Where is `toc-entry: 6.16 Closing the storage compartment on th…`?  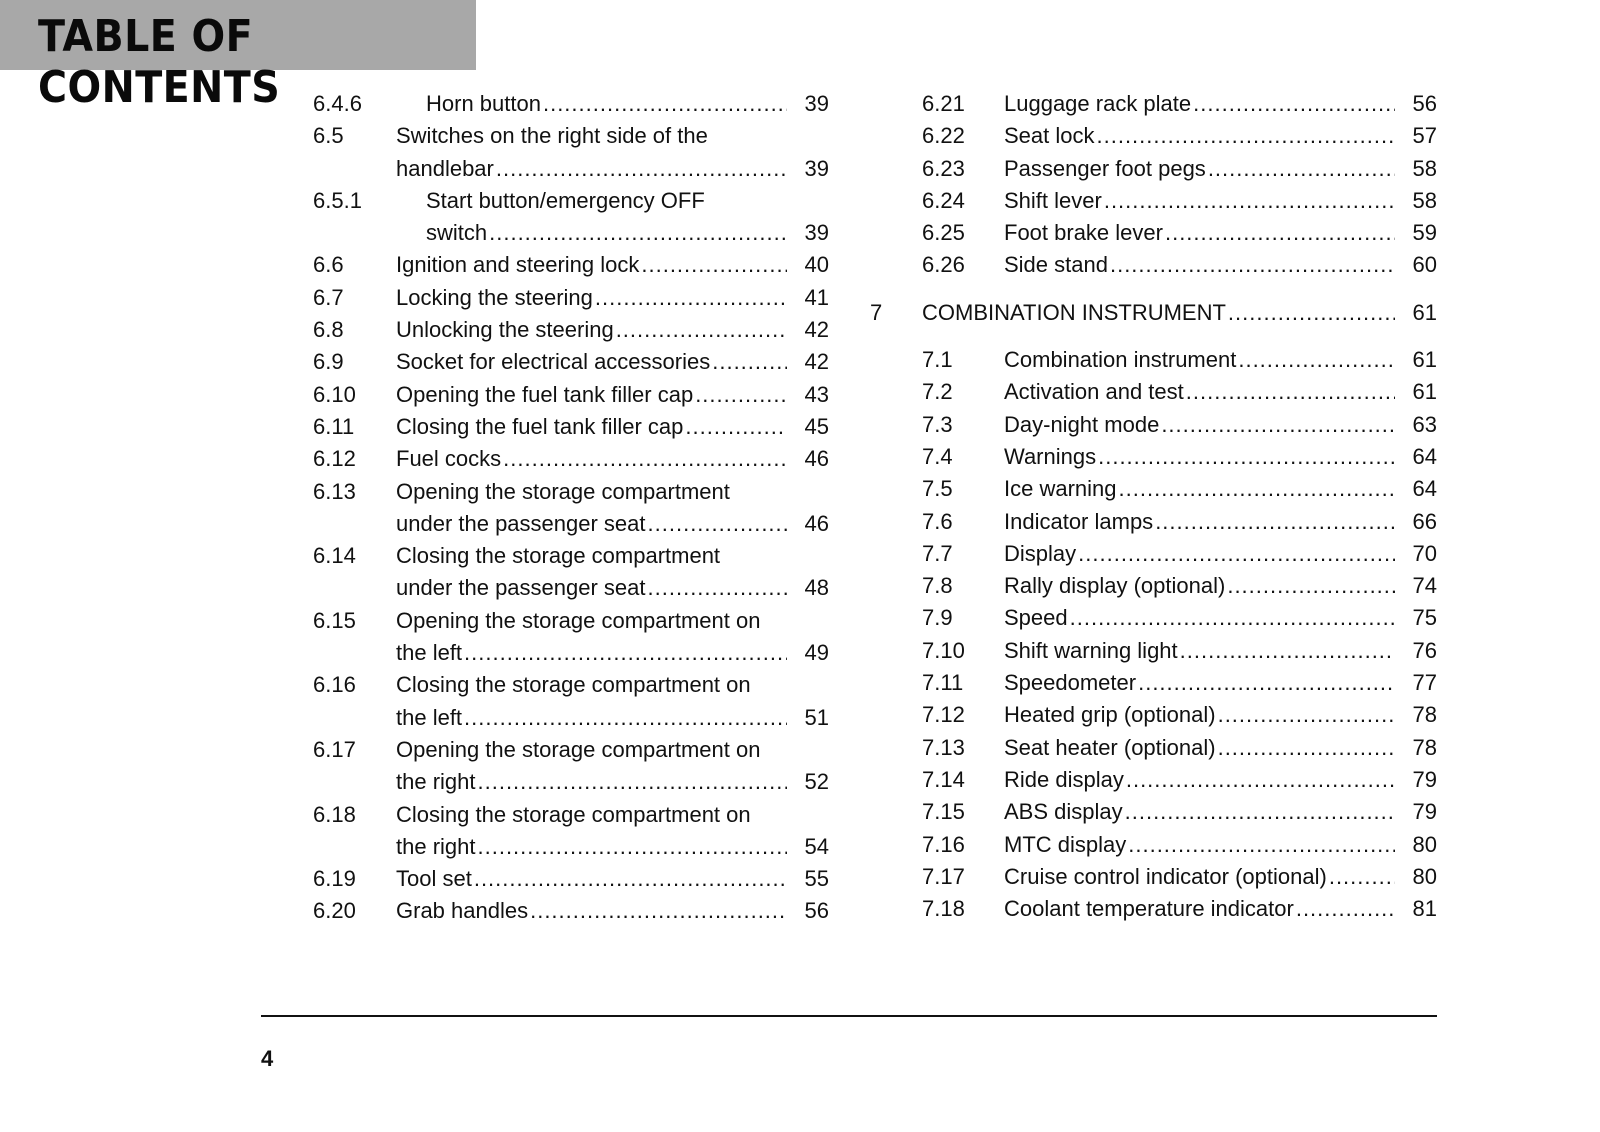
toc-entry: 6.16 Closing the storage compartment on th… is located at coordinates (571, 701).